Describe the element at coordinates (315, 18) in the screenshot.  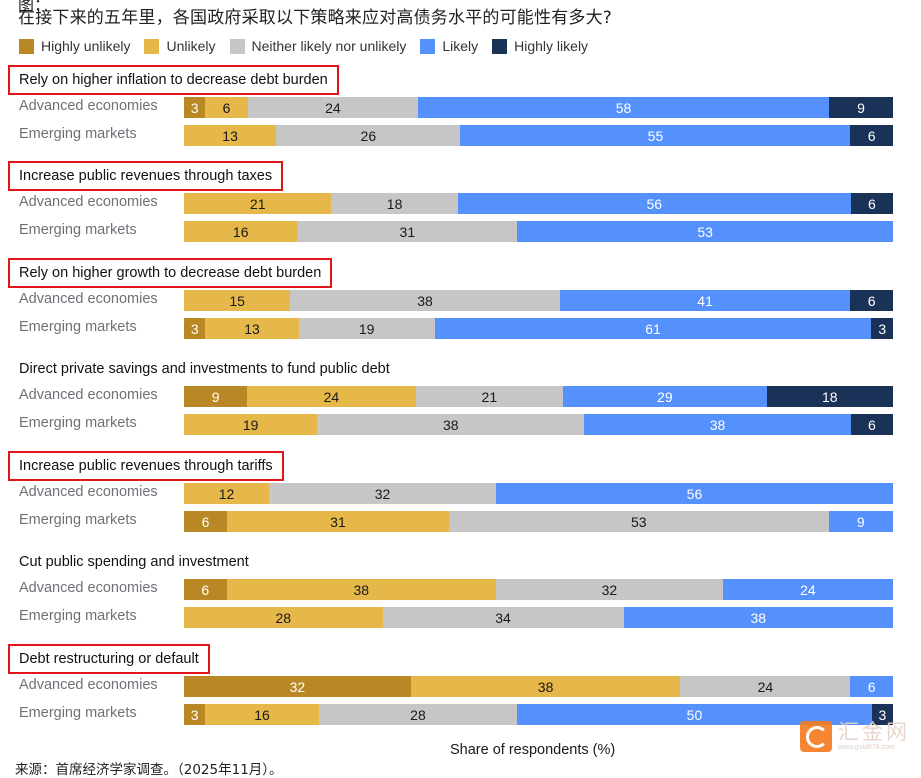
I see `chart-title: 在接下来的五年里，各国政府采取以下策略来应对高债务水平的可能性有多大?` at that location.